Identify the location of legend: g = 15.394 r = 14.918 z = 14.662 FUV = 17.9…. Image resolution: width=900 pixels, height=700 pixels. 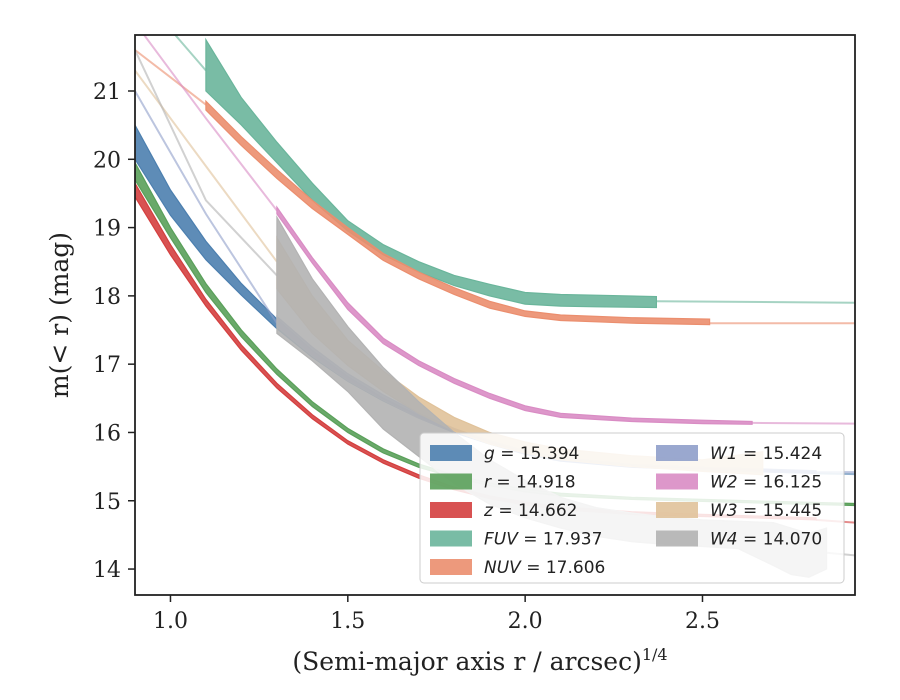
(632, 508).